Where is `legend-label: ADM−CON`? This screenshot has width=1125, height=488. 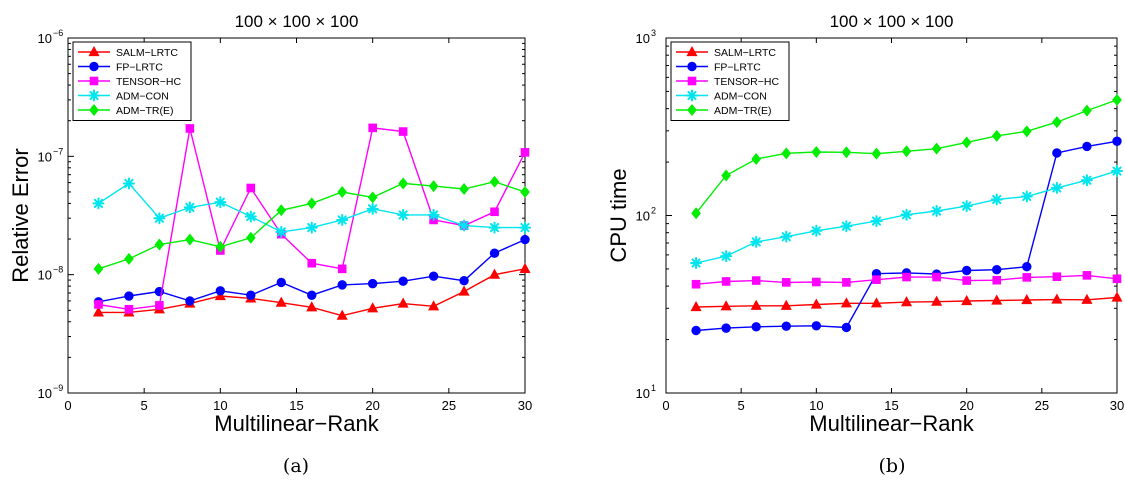 legend-label: ADM−CON is located at coordinates (740, 97).